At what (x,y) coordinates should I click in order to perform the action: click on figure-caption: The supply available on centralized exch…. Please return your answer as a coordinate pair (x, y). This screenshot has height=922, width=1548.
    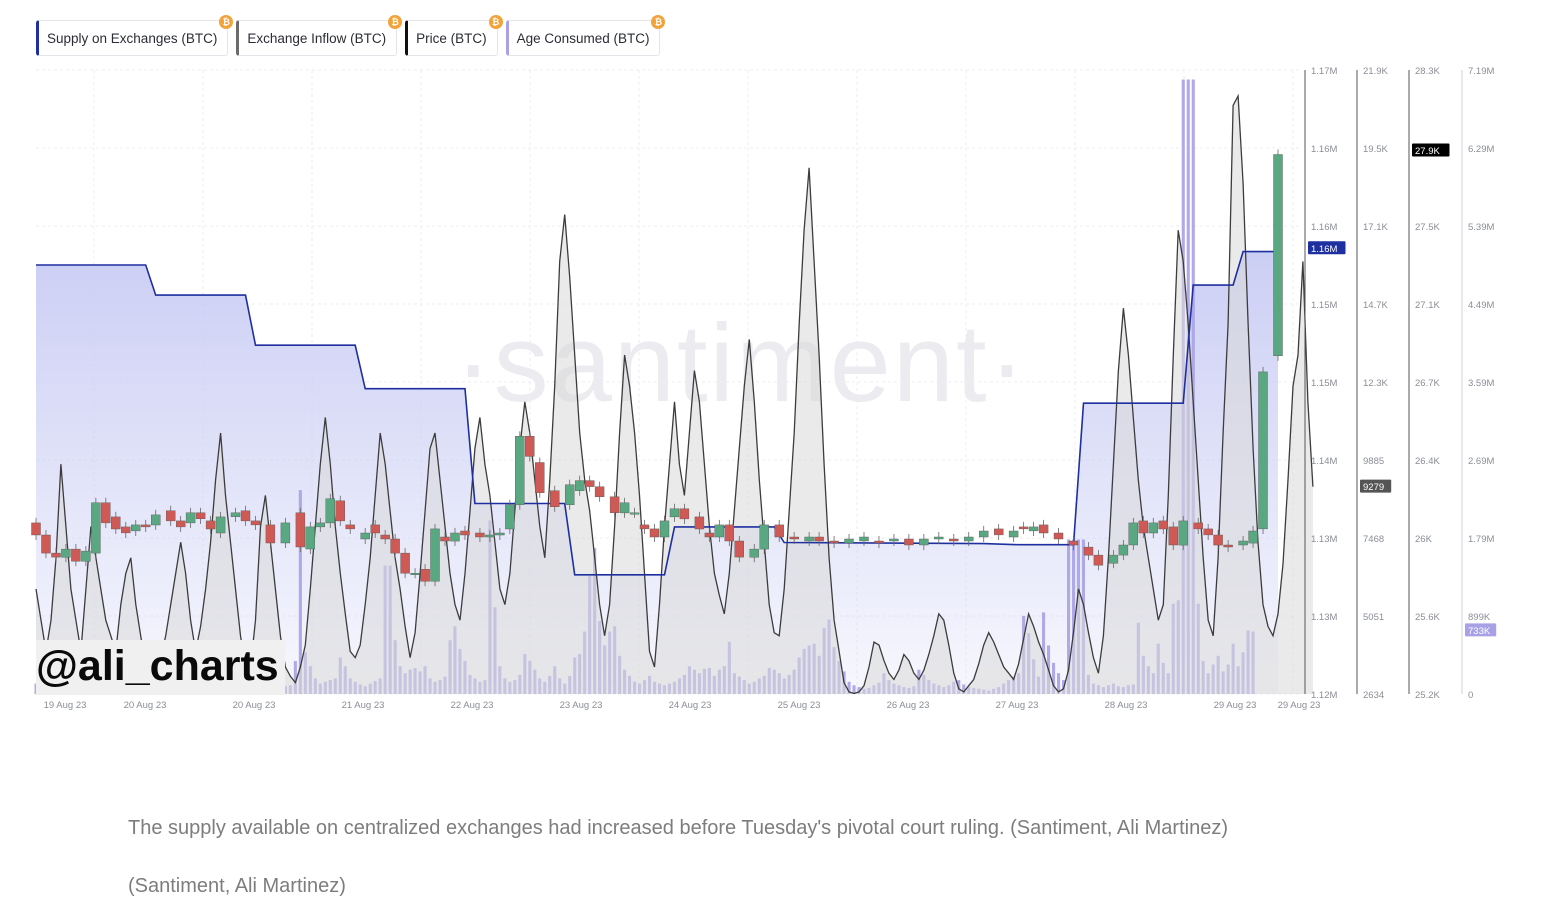
    Looking at the image, I should click on (678, 828).